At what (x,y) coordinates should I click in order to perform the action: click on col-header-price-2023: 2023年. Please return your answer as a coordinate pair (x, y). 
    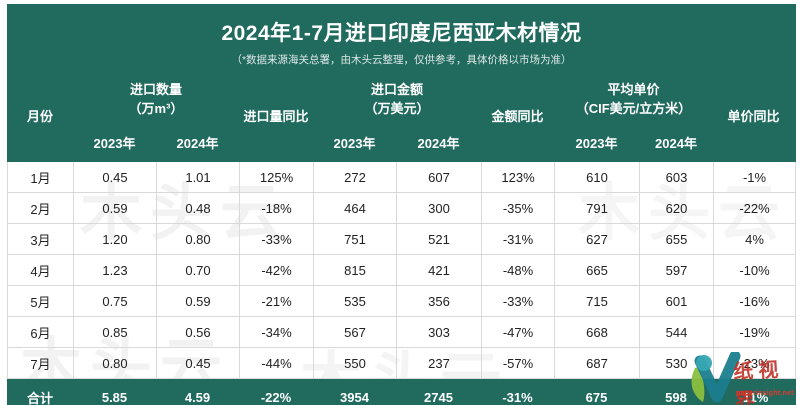
    Looking at the image, I should click on (596, 144).